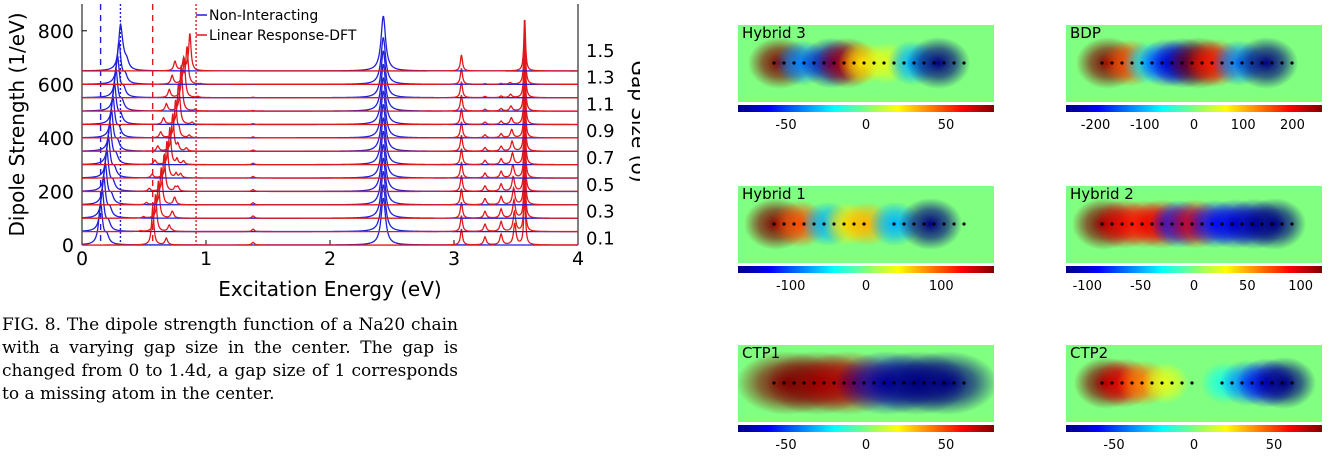  Describe the element at coordinates (600, 212) in the screenshot. I see `gap-size-label: 0.3` at that location.